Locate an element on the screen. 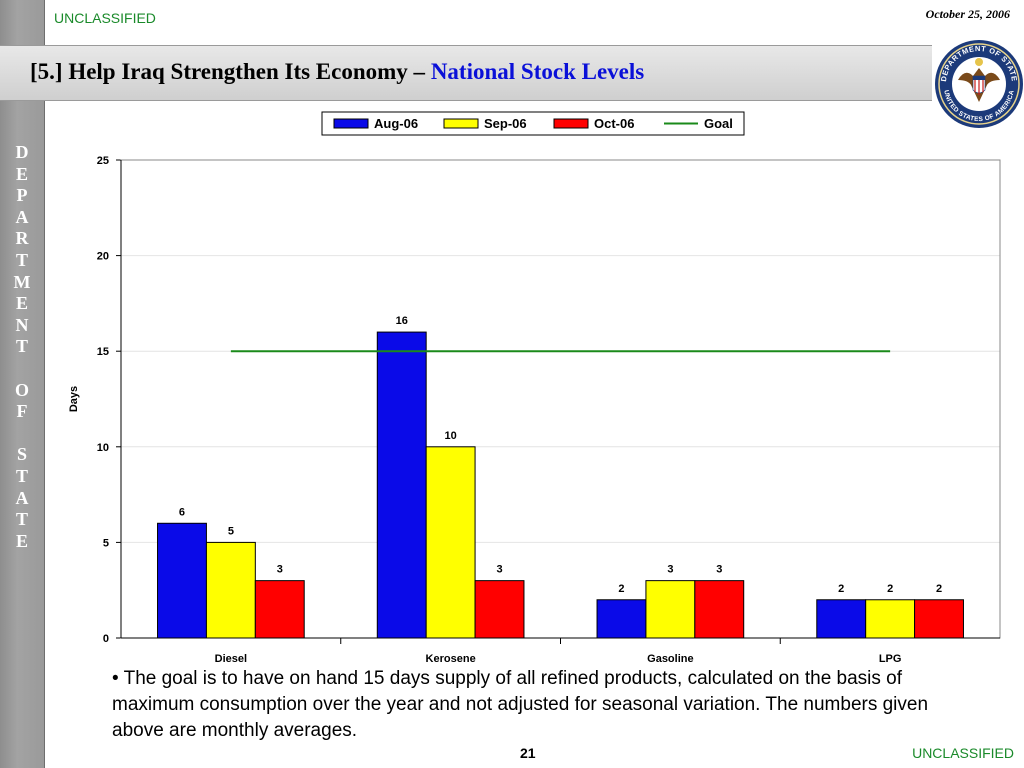 This screenshot has height=768, width=1024. y-tick-label: 20 is located at coordinates (103, 257).